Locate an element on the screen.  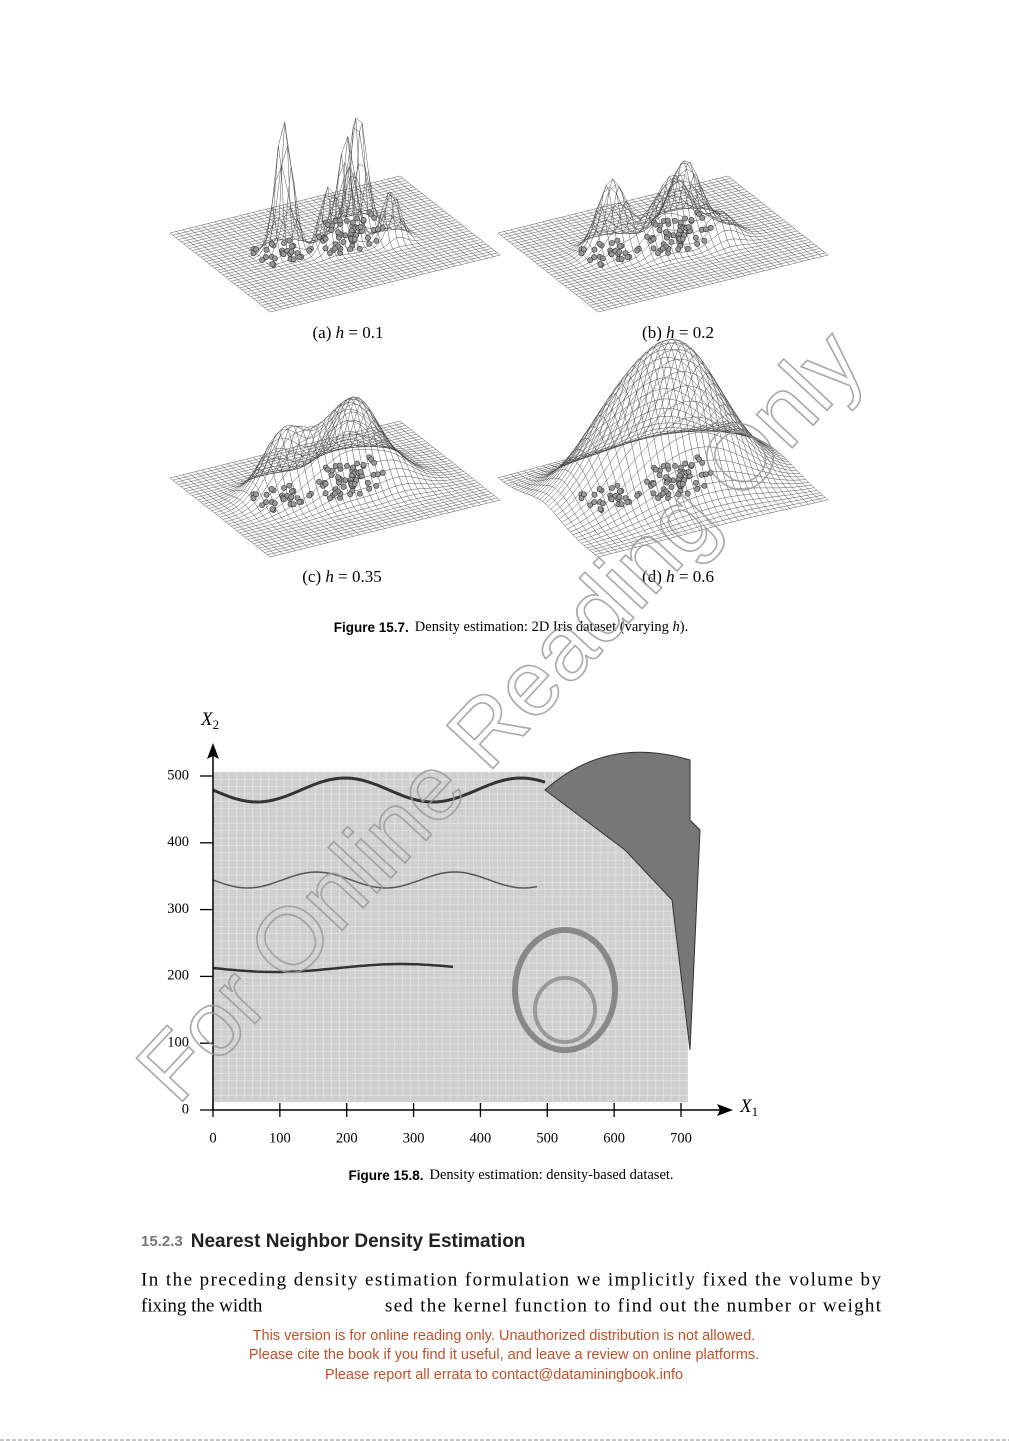
panel-caption: (a) h = 0.1 is located at coordinates (348, 332).